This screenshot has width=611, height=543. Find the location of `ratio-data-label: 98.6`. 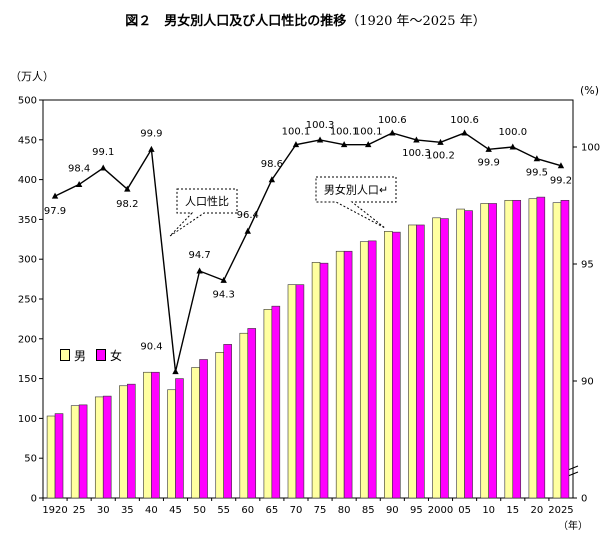

ratio-data-label: 98.6 is located at coordinates (272, 164).